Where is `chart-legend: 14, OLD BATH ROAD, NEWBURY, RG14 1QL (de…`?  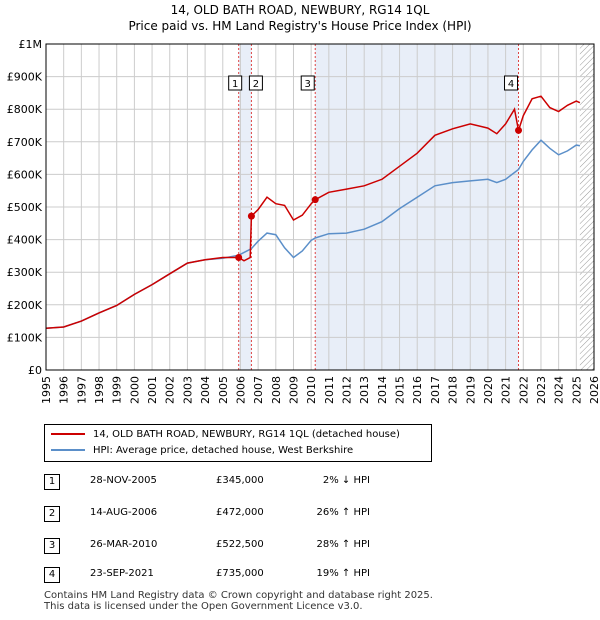 chart-legend: 14, OLD BATH ROAD, NEWBURY, RG14 1QL (de… is located at coordinates (238, 443).